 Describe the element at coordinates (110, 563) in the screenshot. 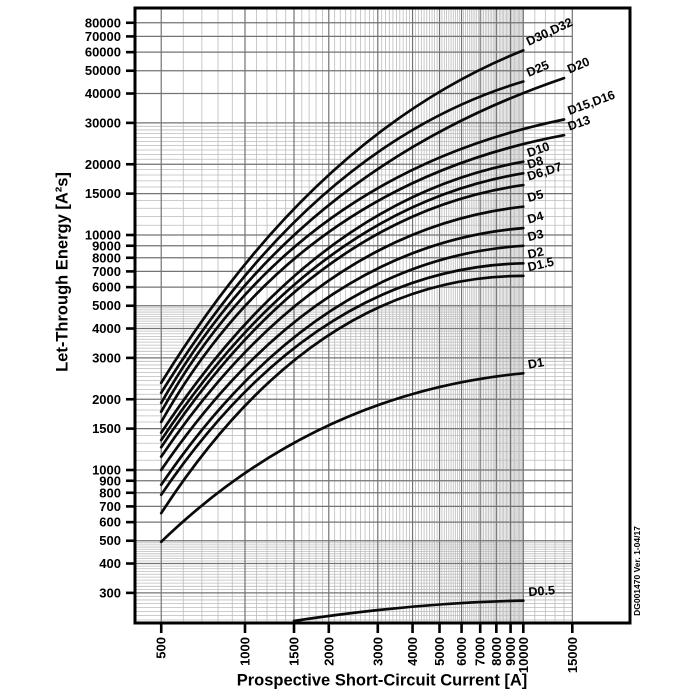

I see `y-tick-label: 400` at that location.